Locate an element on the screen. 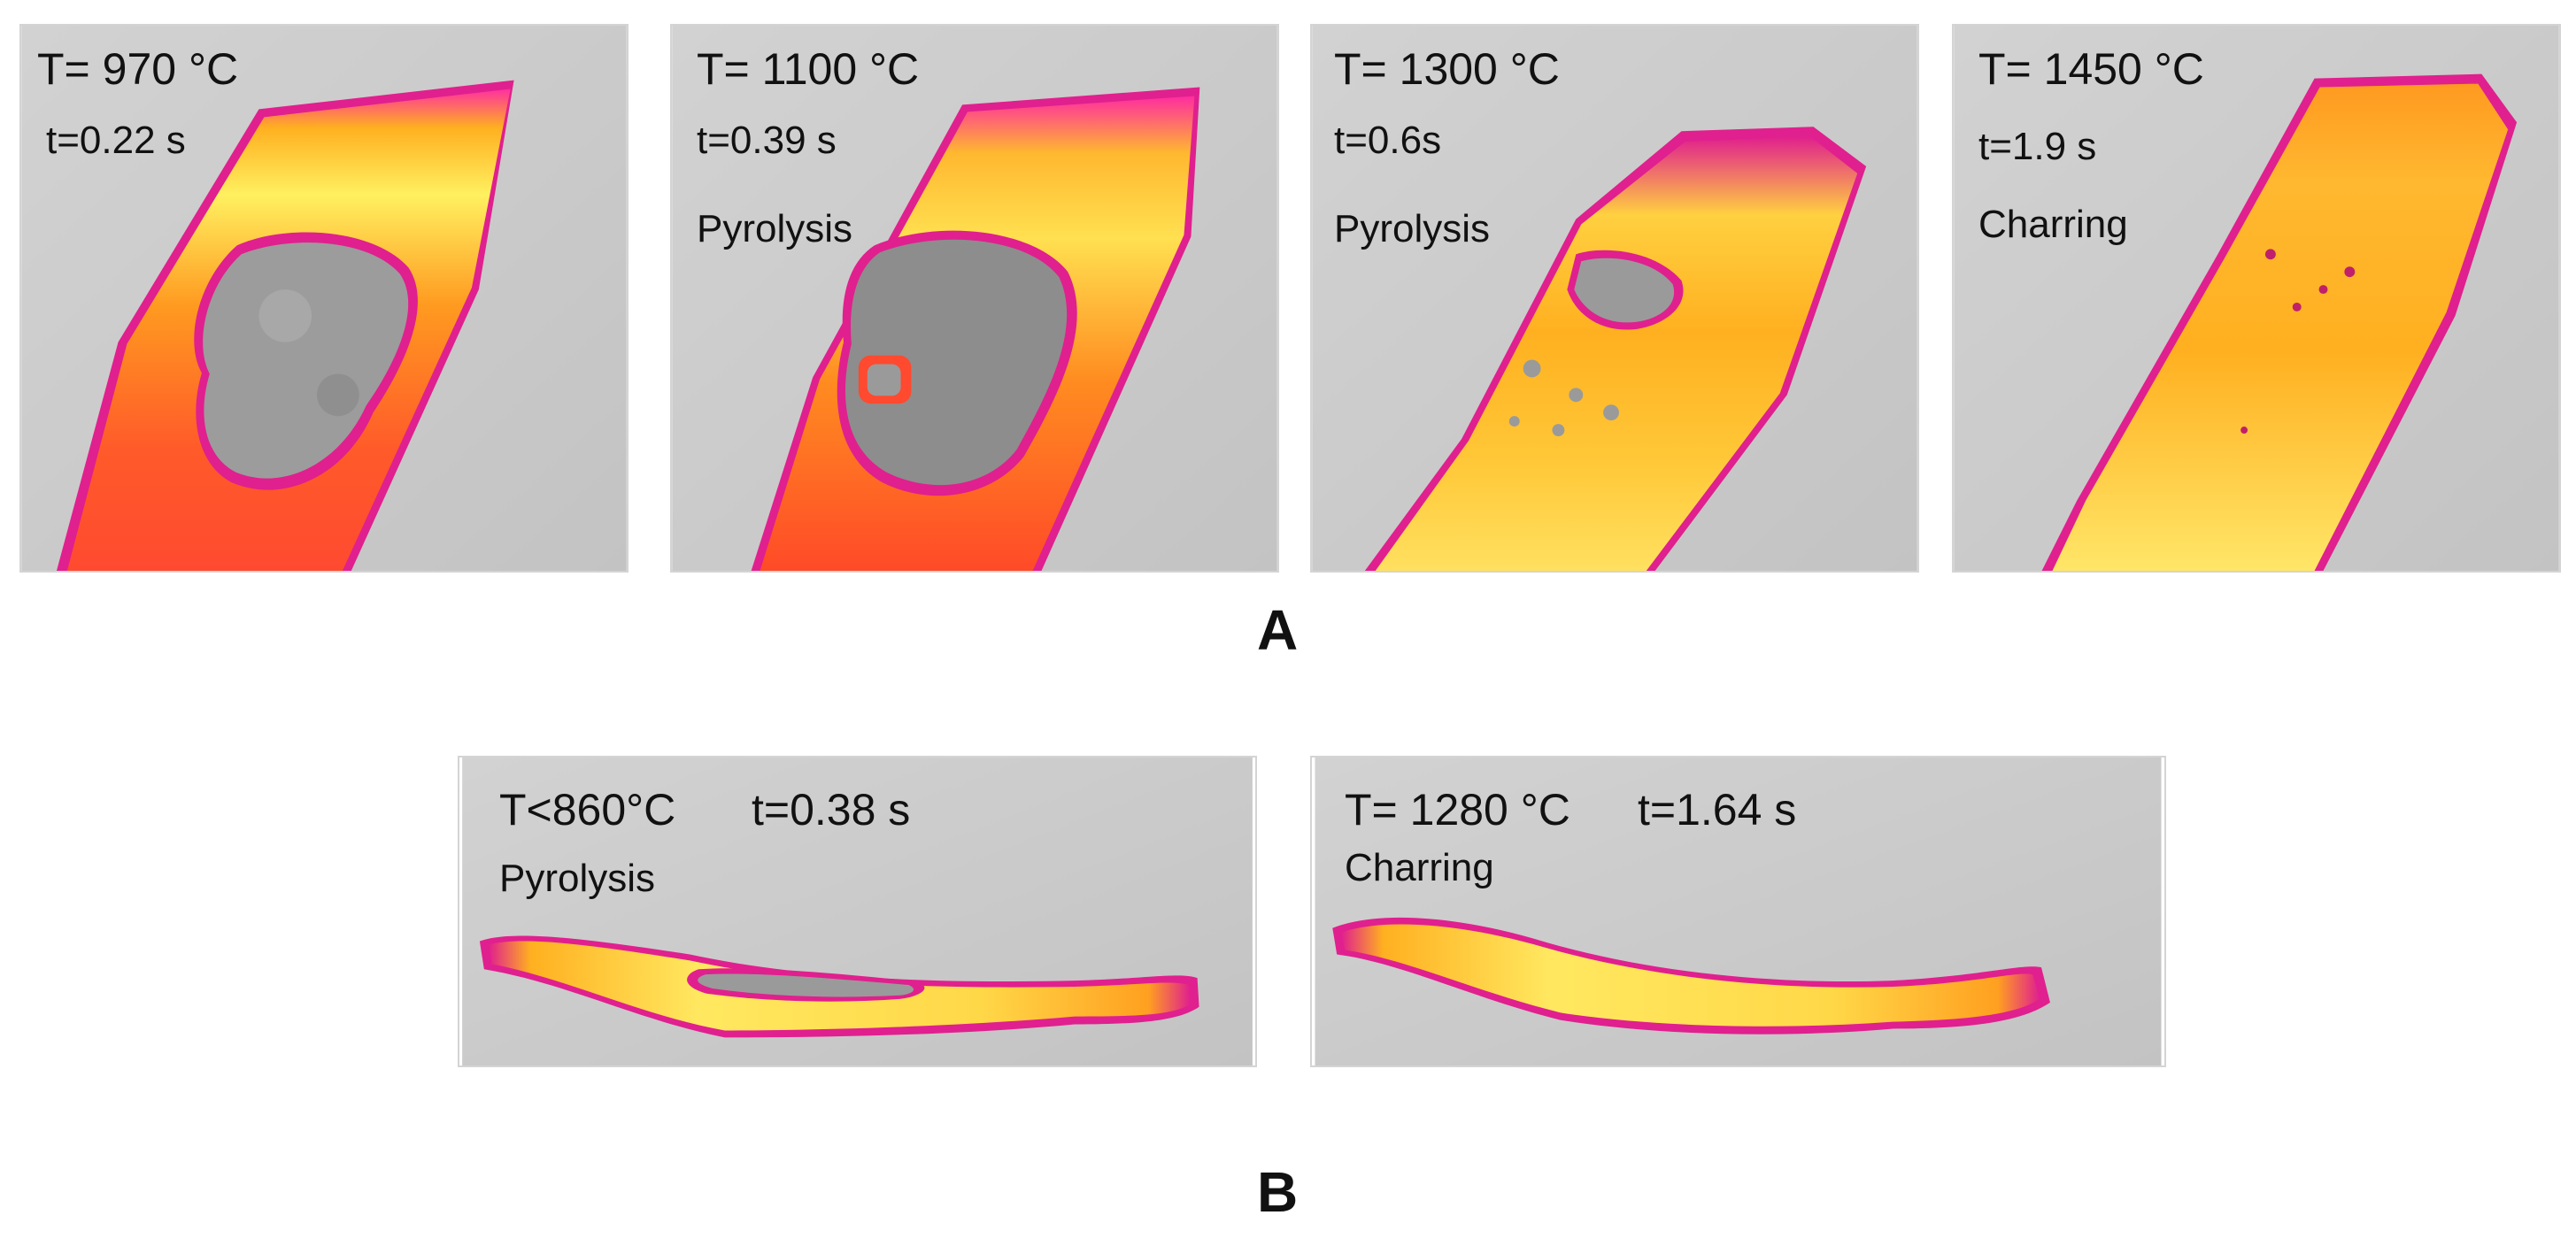 The height and width of the screenshot is (1246, 2576). thermal-image-a1 is located at coordinates (324, 298).